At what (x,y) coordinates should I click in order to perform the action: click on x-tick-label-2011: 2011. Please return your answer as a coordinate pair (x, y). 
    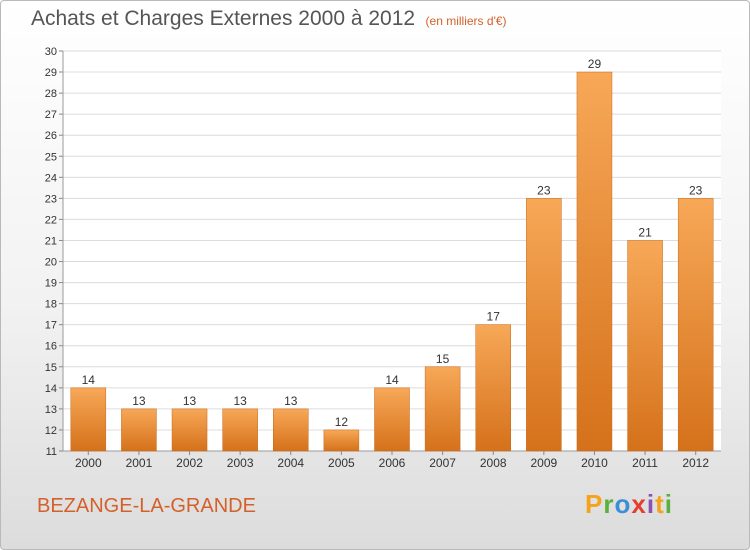
    Looking at the image, I should click on (645, 463).